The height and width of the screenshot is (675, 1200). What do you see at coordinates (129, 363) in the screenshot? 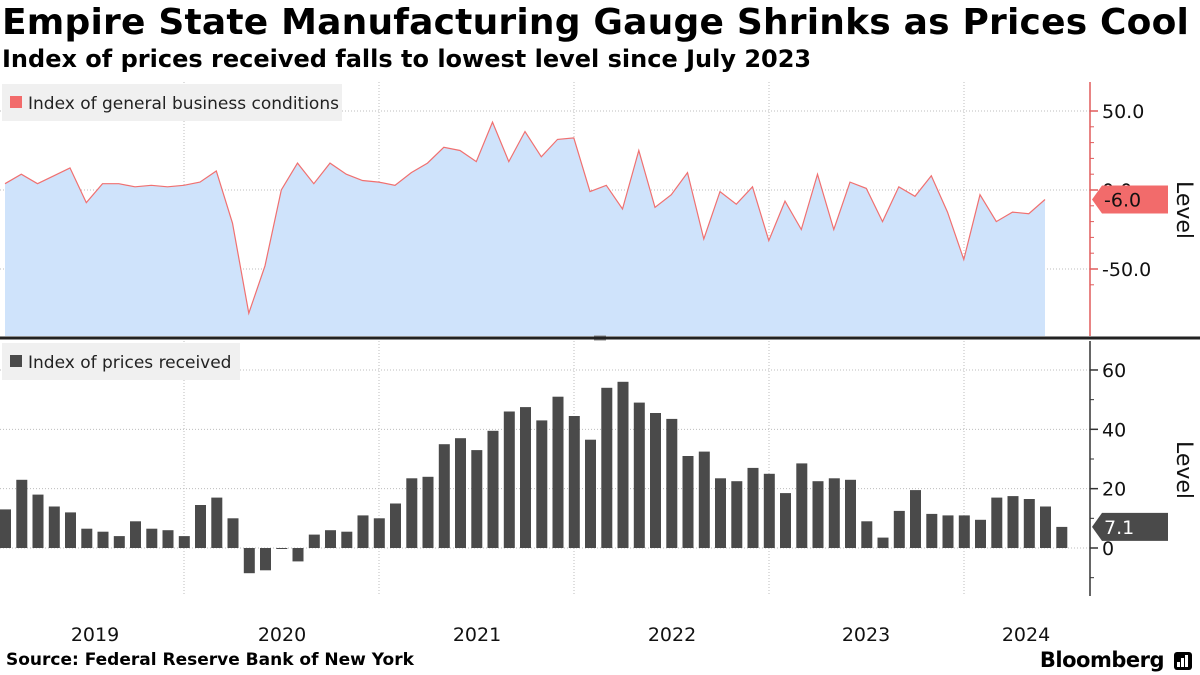
I see `bottom-legend-label: Index of prices received` at bounding box center [129, 363].